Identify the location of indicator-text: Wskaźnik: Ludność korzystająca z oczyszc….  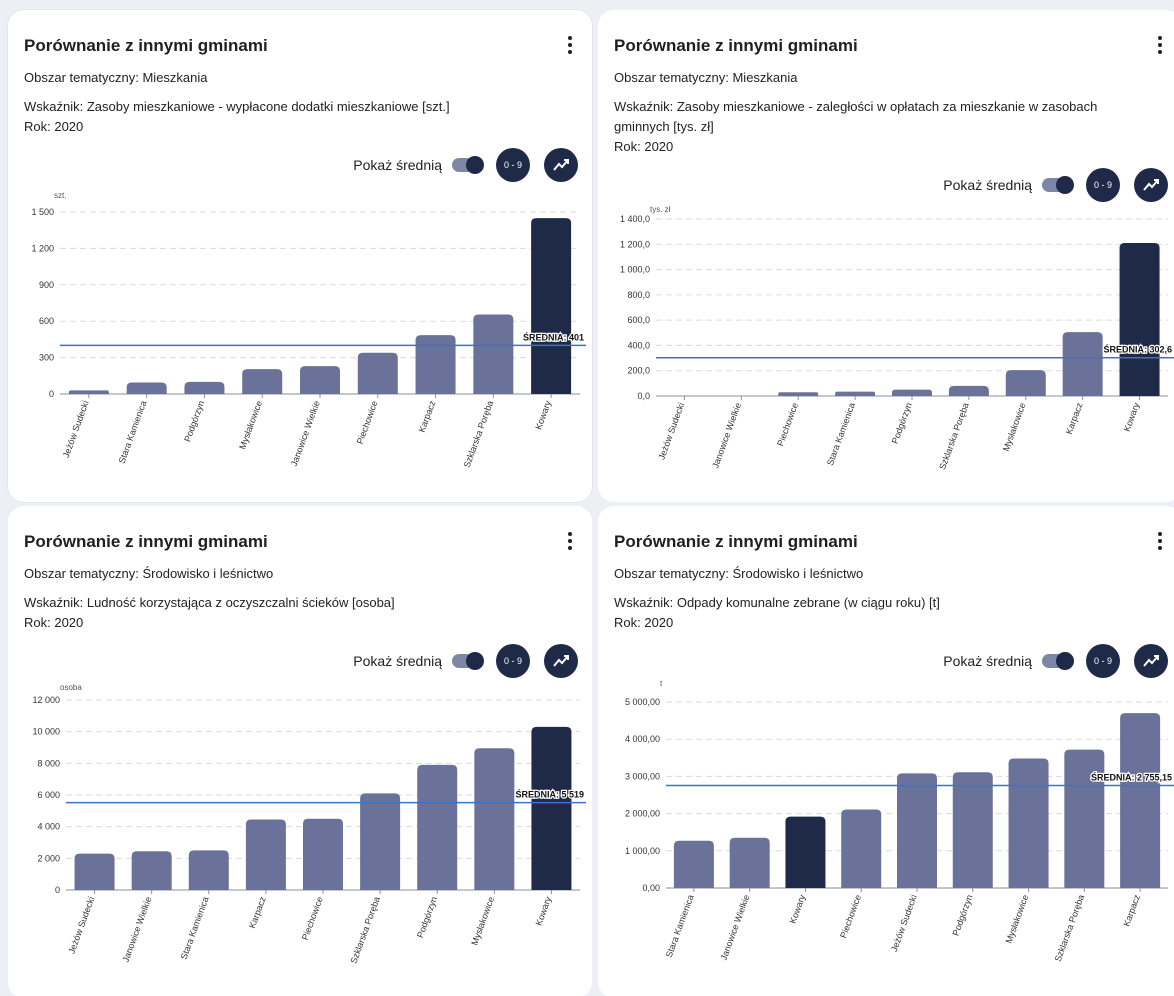
(289, 613).